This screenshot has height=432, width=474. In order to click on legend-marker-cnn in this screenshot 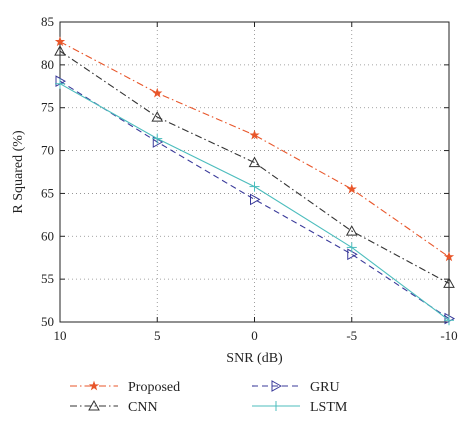, I will do `click(94, 405)`.